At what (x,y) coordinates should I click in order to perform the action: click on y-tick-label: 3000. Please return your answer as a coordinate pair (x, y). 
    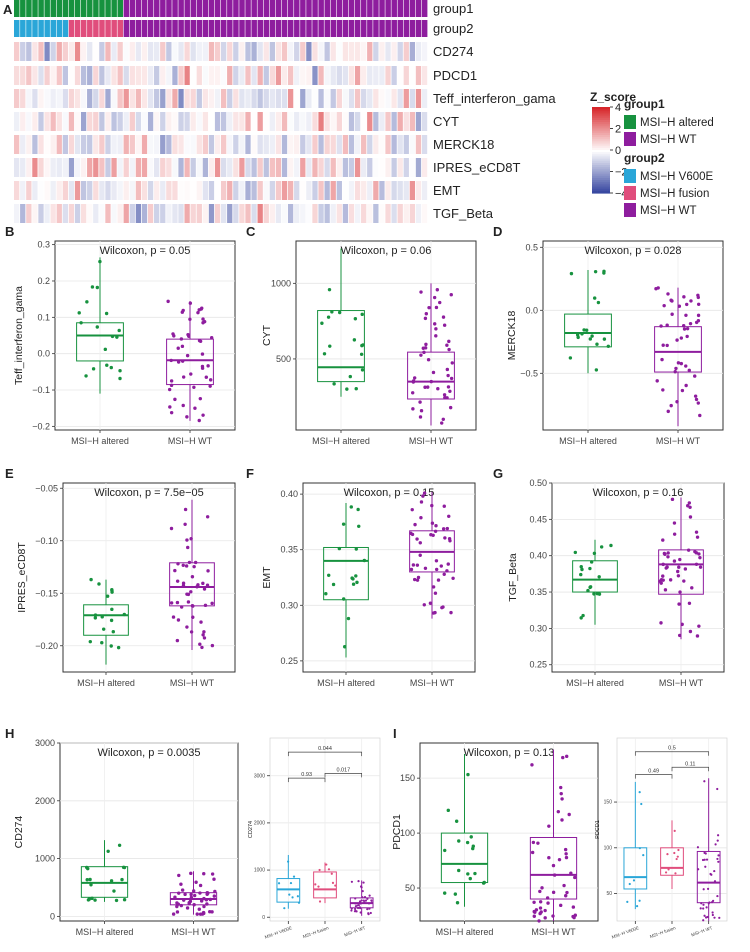
    Looking at the image, I should click on (259, 776).